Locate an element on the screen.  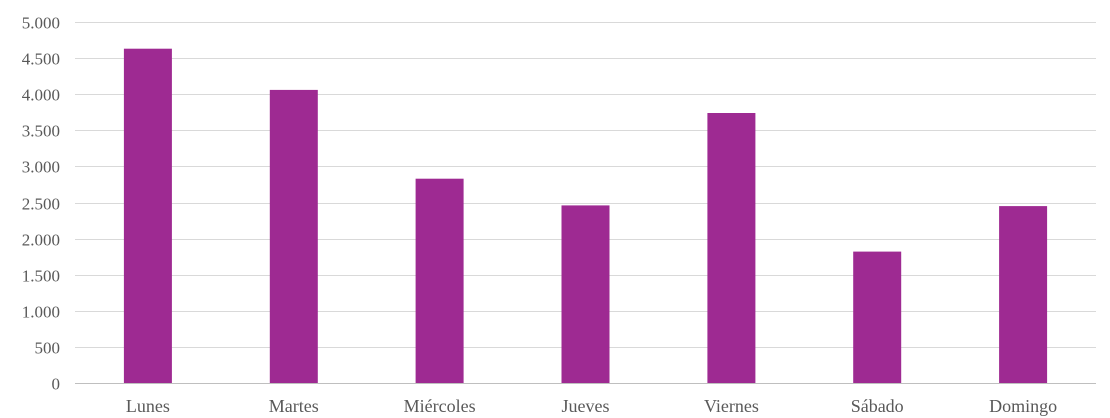
x-category-label: Domingo is located at coordinates (1023, 406).